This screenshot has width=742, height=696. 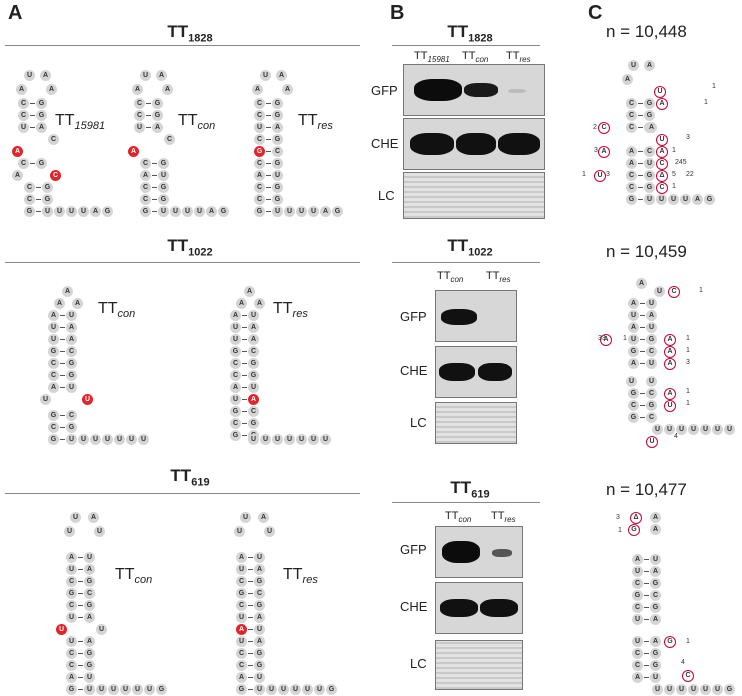 What do you see at coordinates (662, 176) in the screenshot?
I see `nucleotide: Δ` at bounding box center [662, 176].